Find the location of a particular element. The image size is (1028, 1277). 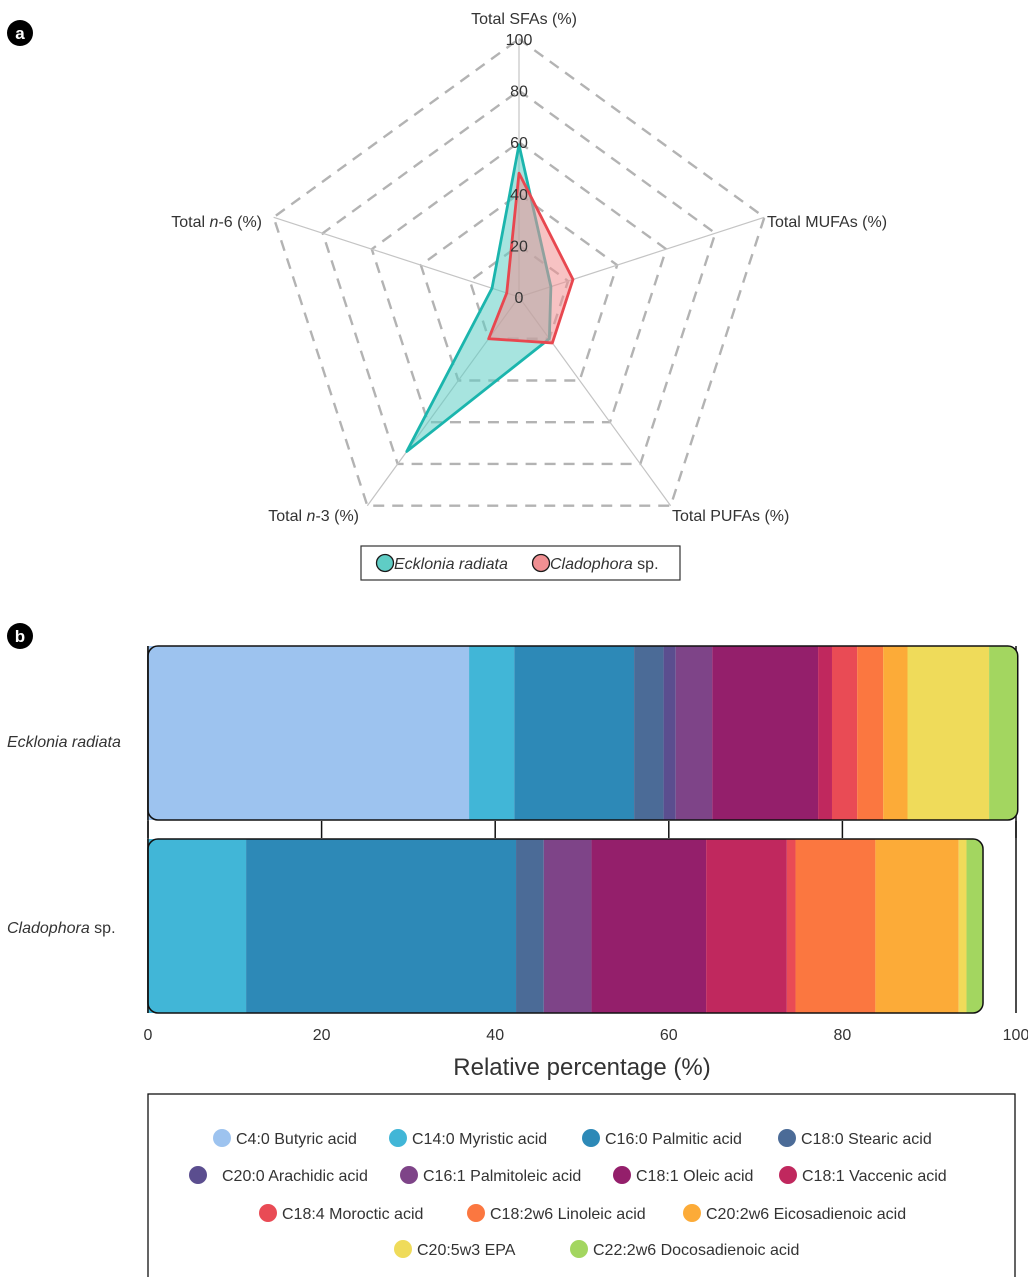

legend-label: C18:0 Stearic acid is located at coordinates (866, 1139).